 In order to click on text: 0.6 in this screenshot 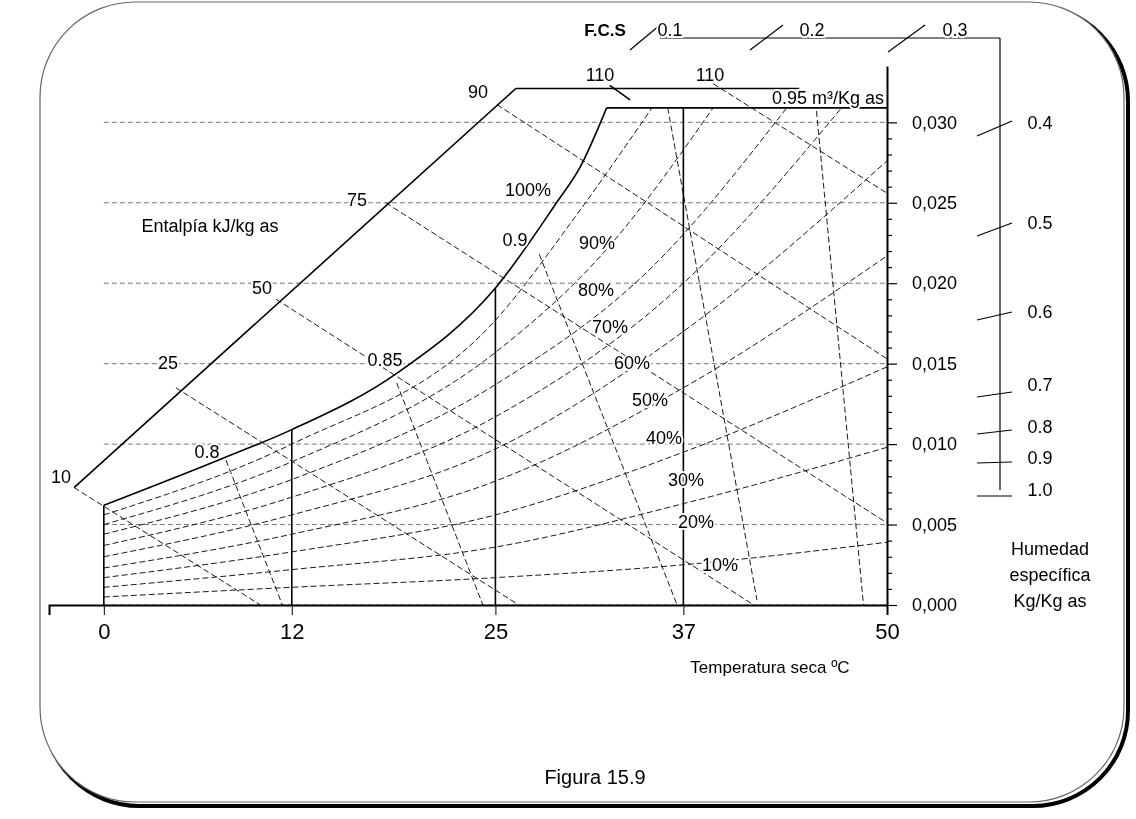, I will do `click(1040, 312)`.